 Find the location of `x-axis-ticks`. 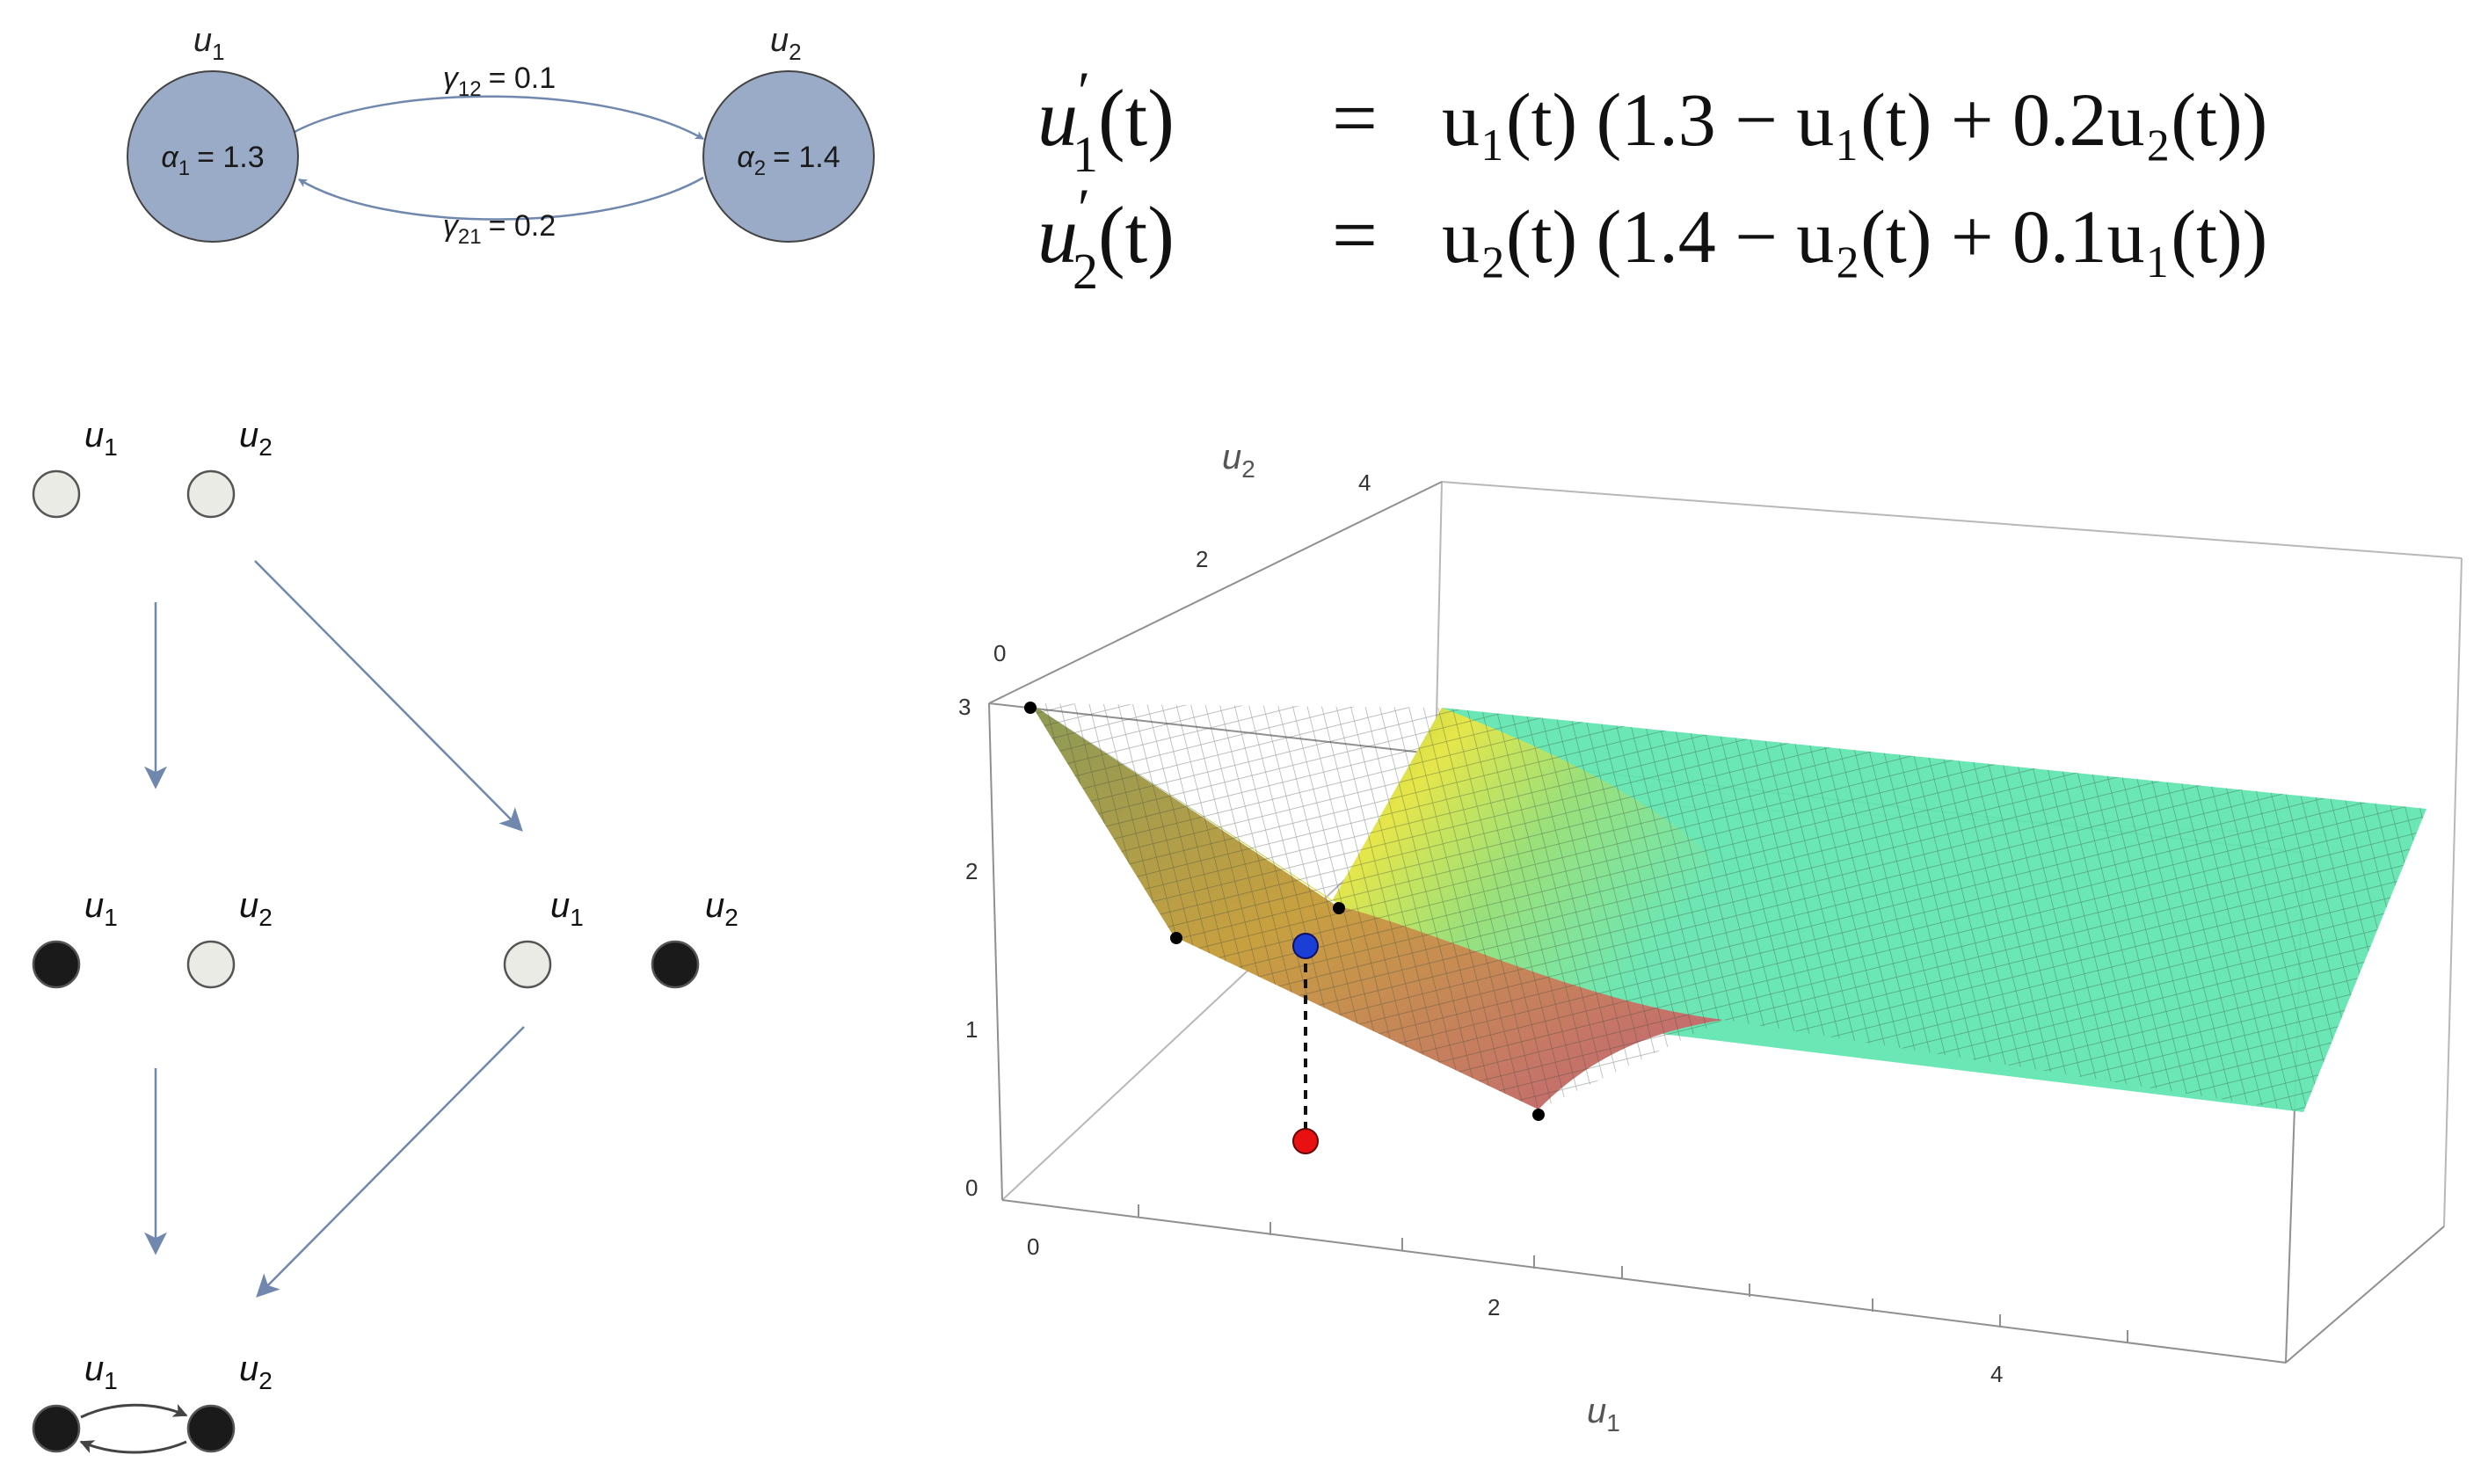

x-axis-ticks is located at coordinates (1633, 1273).